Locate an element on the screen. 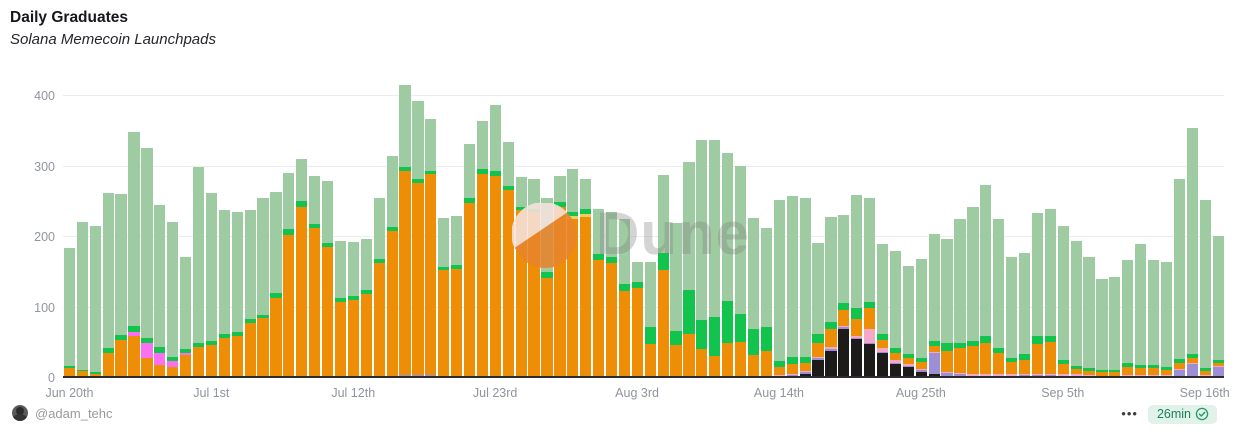 The height and width of the screenshot is (435, 1235). x-axis-line is located at coordinates (643, 377).